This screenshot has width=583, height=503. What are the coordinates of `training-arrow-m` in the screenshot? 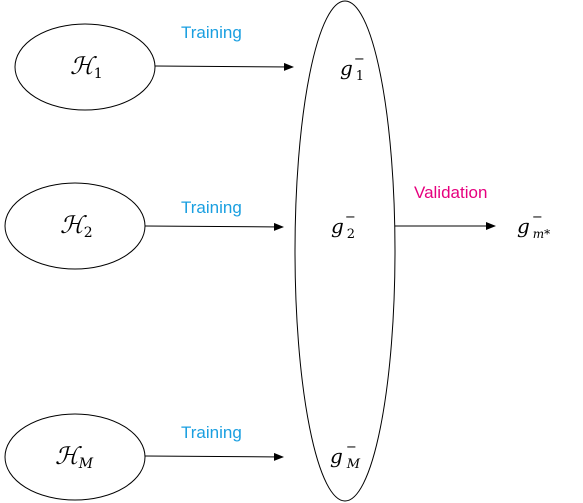 It's located at (214, 456).